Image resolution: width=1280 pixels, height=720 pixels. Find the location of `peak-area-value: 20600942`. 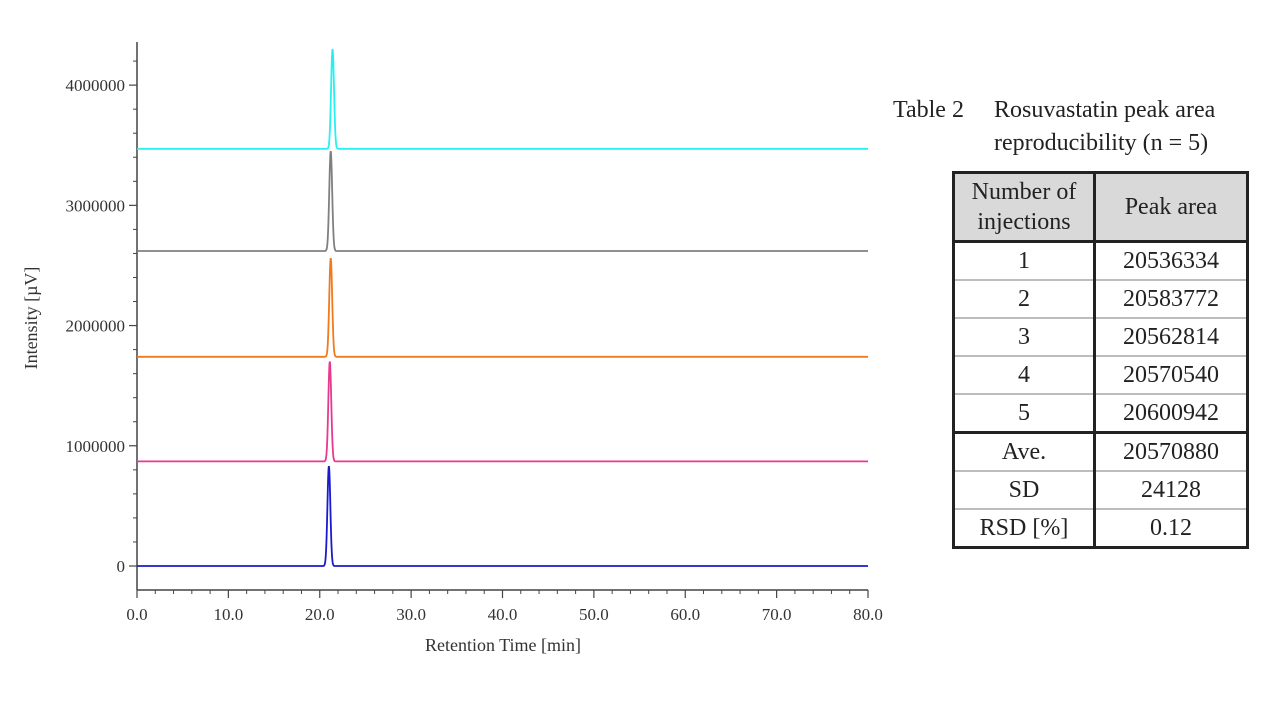

peak-area-value: 20600942 is located at coordinates (1171, 413).